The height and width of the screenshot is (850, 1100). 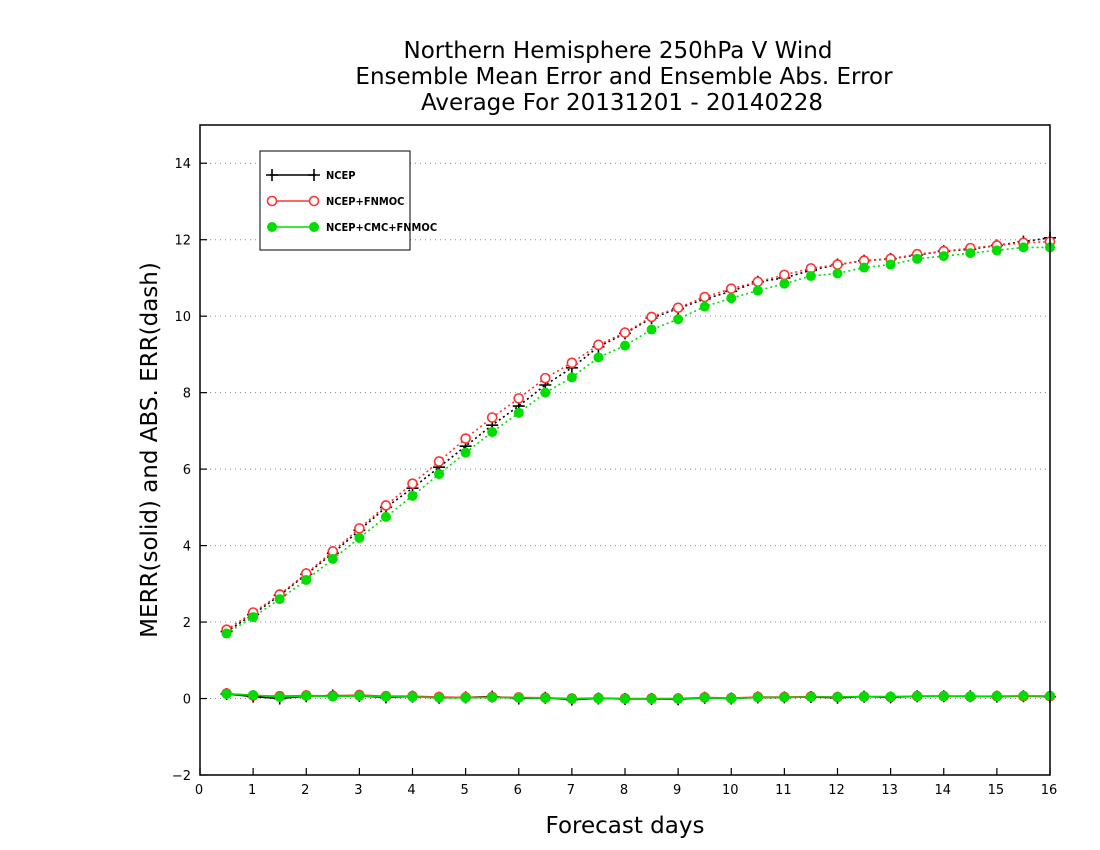 I want to click on y-tick-label: 14, so click(x=182, y=164).